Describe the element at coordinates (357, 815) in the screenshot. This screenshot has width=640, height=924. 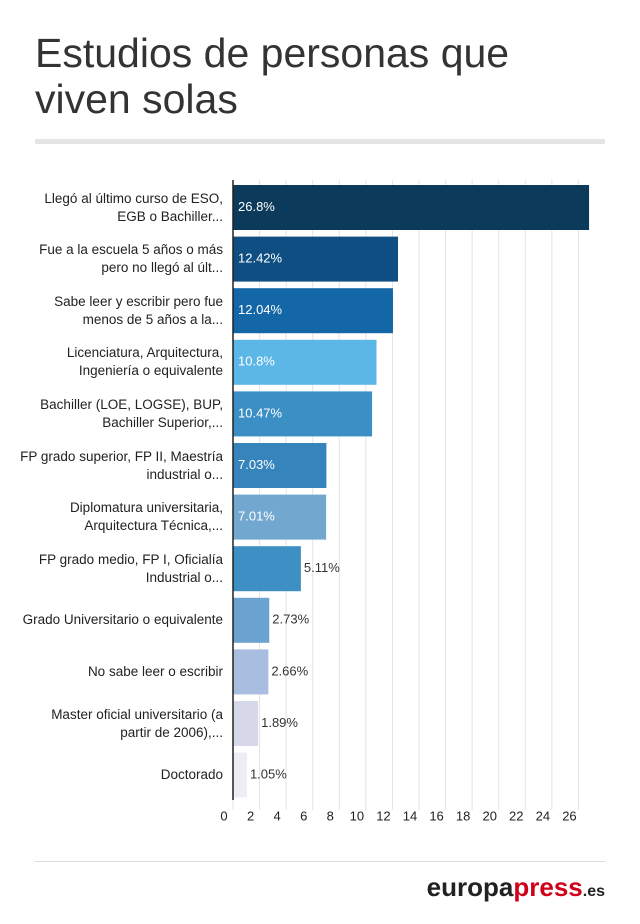
I see `x-tick-label: 10` at that location.